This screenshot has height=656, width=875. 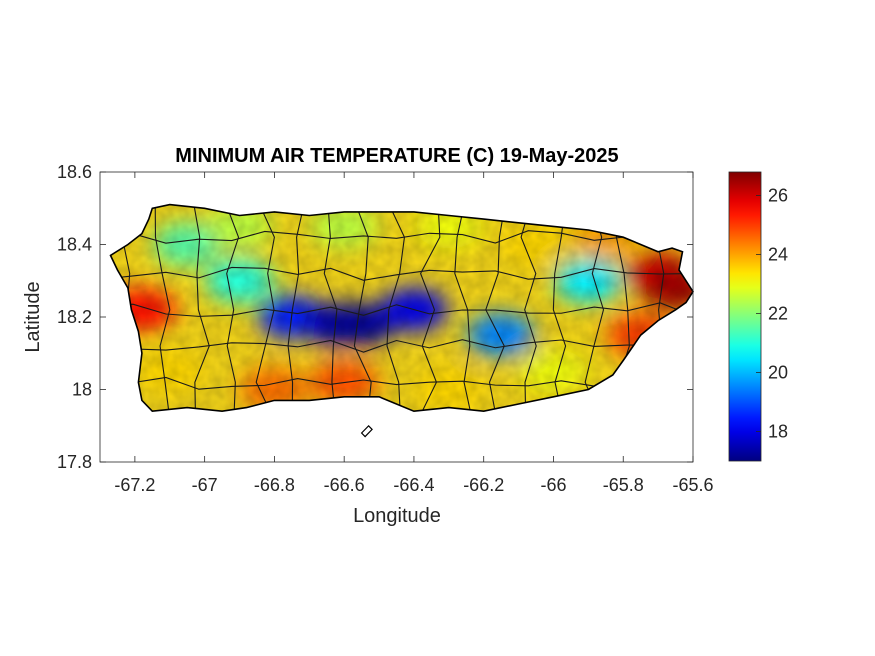 What do you see at coordinates (74, 245) in the screenshot?
I see `y-tick-label: 18.4` at bounding box center [74, 245].